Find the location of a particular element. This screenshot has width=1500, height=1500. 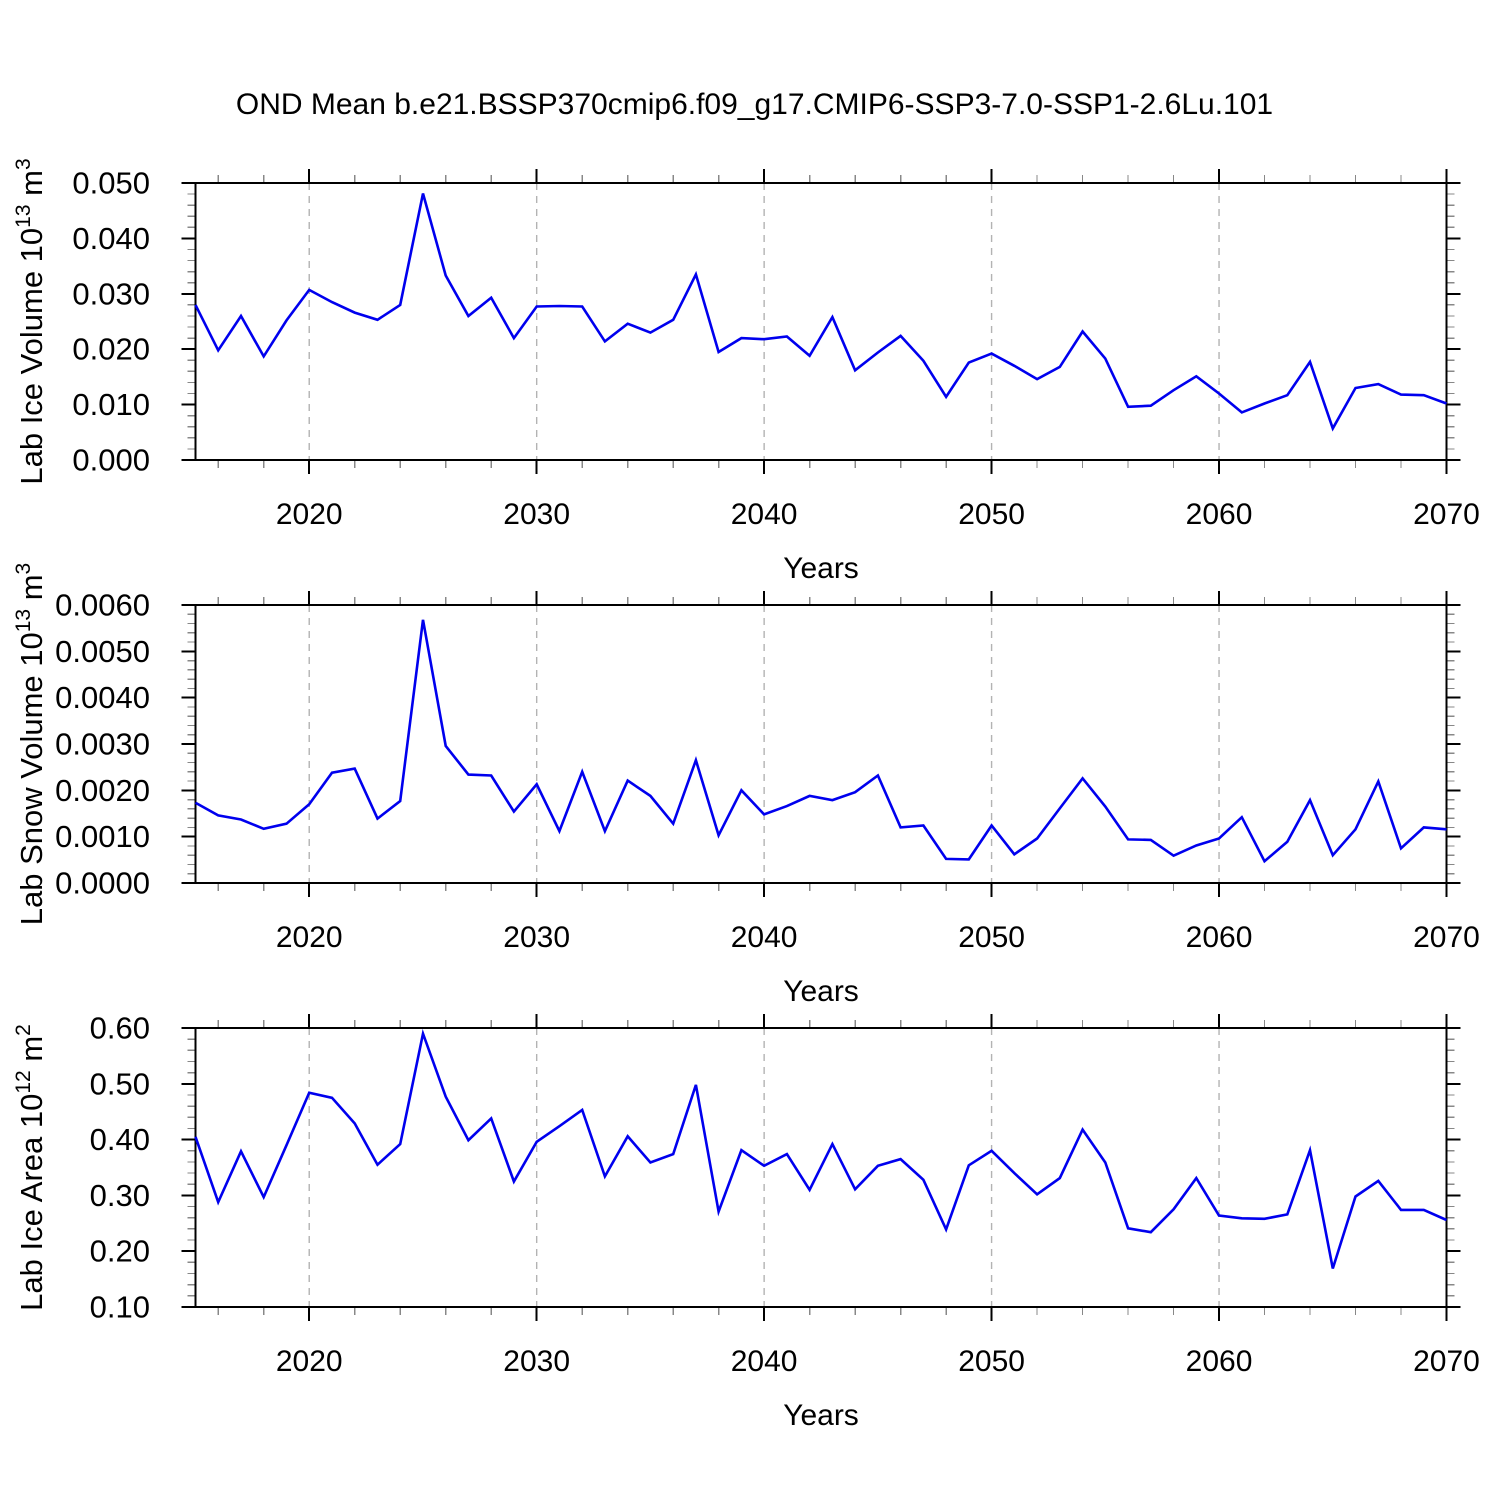

y-tick-labels: 0.000 0.010 0.020 0.030 0.040 0.050 is located at coordinates (111, 322).